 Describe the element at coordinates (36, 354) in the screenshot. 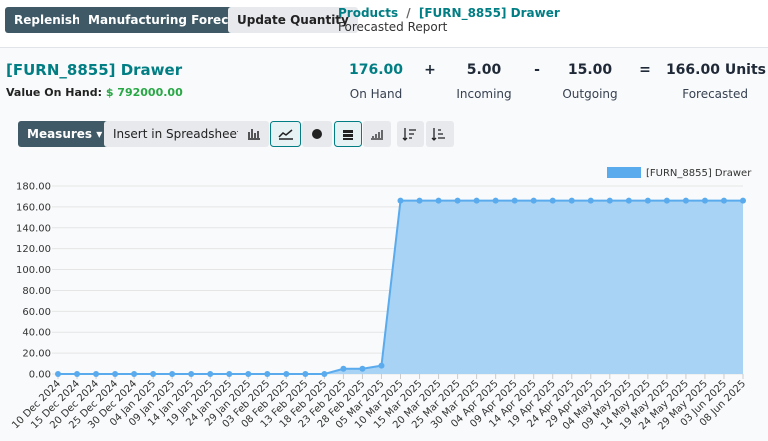

I see `y-tick-label: 20.00` at that location.